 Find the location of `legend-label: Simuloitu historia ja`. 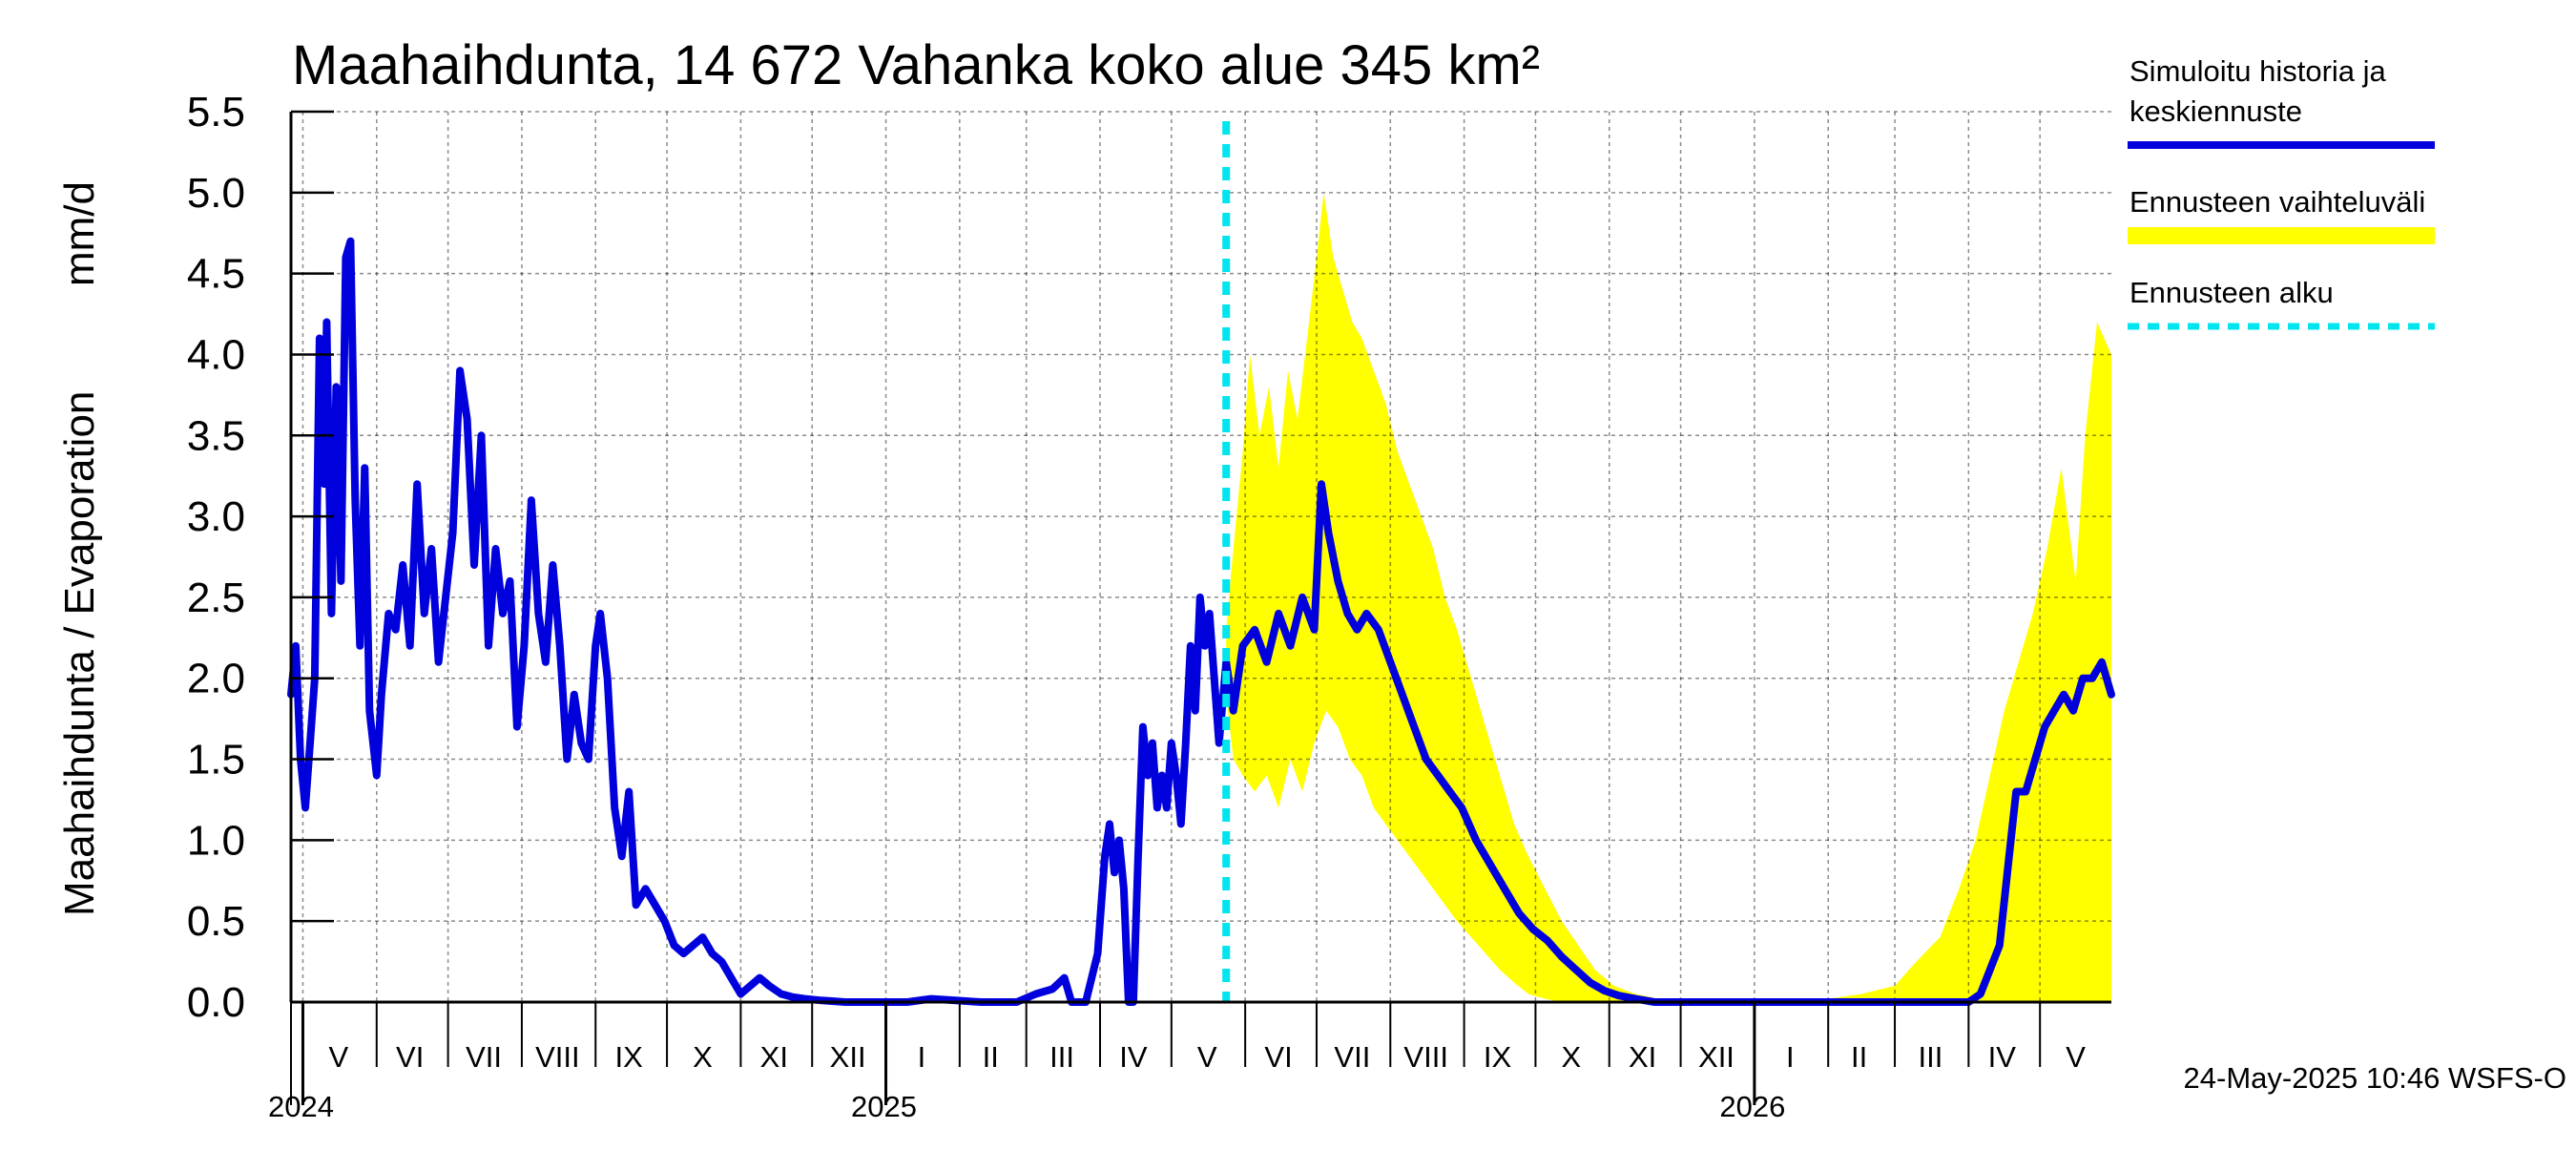

legend-label: Simuloitu historia ja is located at coordinates (2258, 71).